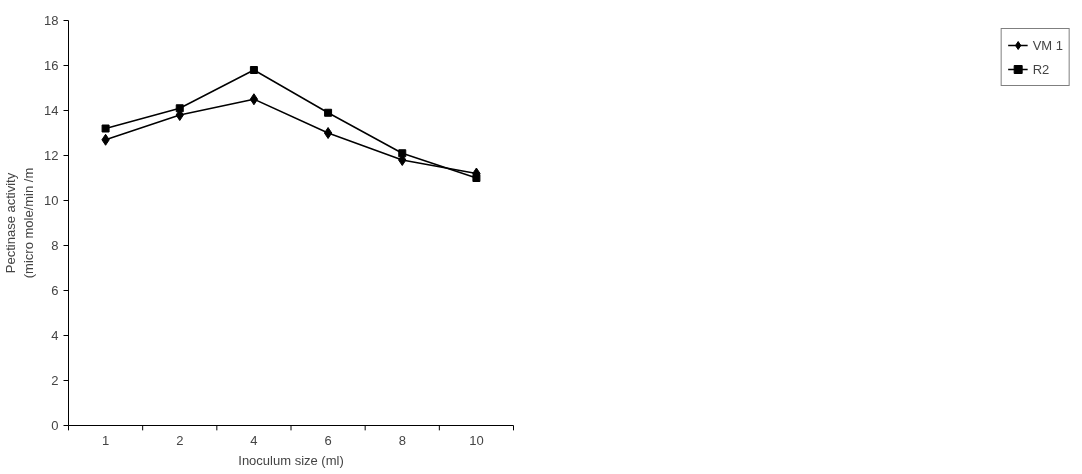 This screenshot has width=1082, height=474. What do you see at coordinates (1041, 69) in the screenshot?
I see `legend-label: R2` at bounding box center [1041, 69].